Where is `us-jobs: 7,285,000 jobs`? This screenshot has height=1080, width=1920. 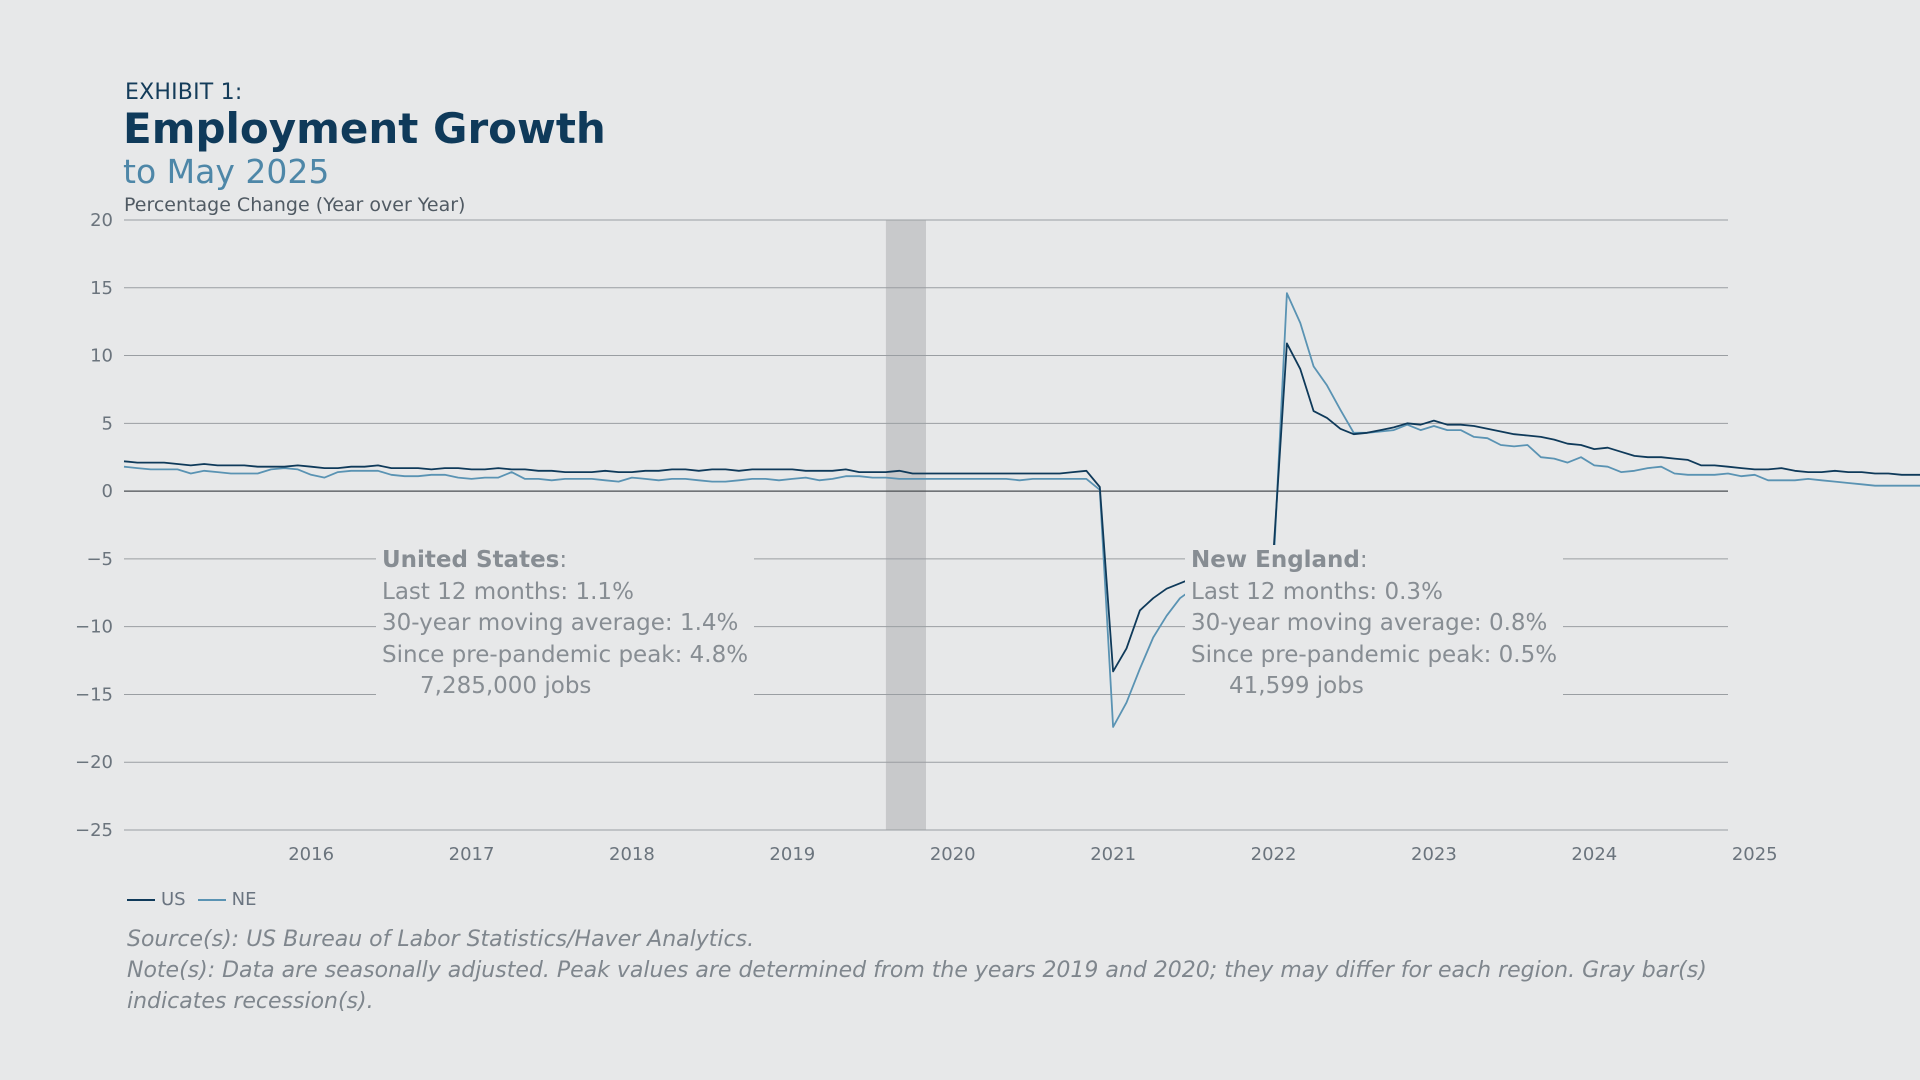 us-jobs: 7,285,000 jobs is located at coordinates (506, 686).